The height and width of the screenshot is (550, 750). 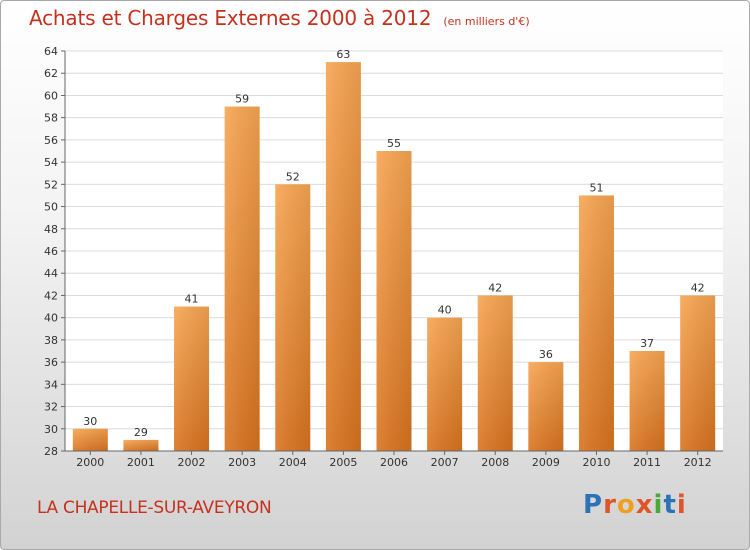 I want to click on logo-letter: x, so click(x=644, y=505).